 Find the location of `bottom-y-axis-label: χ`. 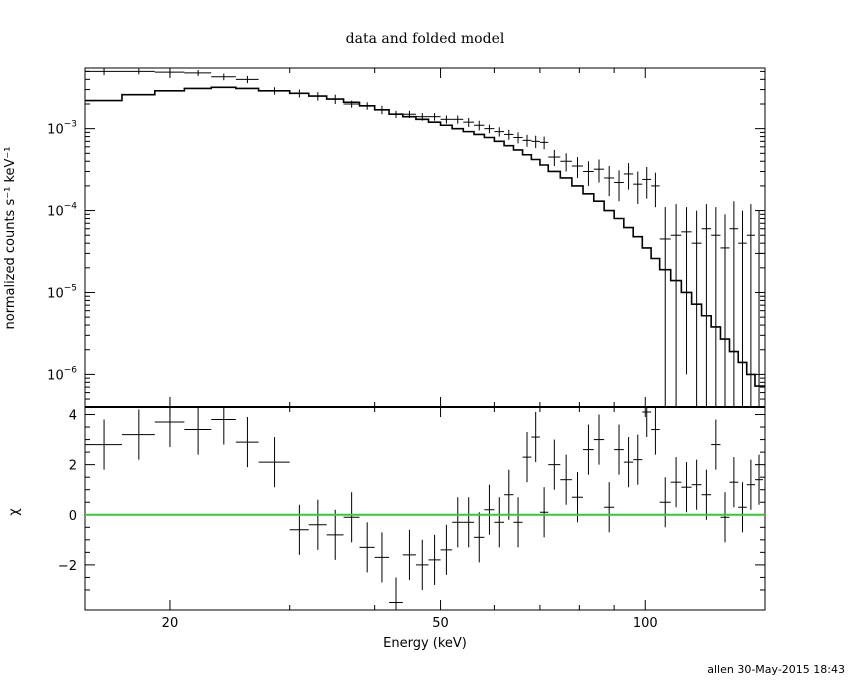

bottom-y-axis-label: χ is located at coordinates (14, 512).